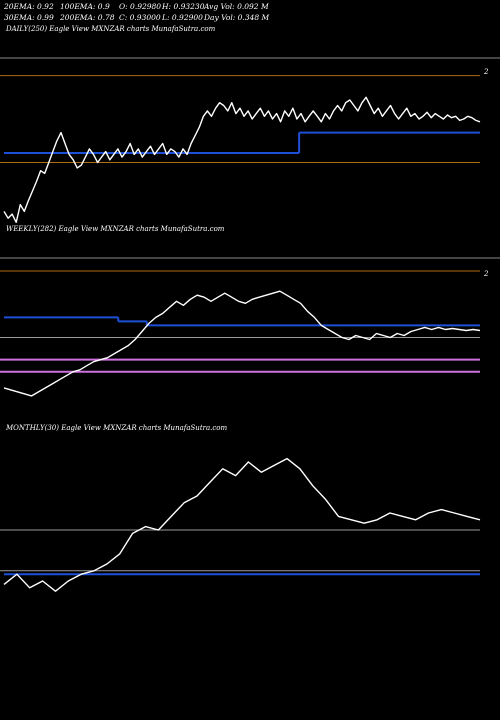 The width and height of the screenshot is (500, 720). What do you see at coordinates (140, 17) in the screenshot?
I see `close-label: C: 0.93000` at bounding box center [140, 17].